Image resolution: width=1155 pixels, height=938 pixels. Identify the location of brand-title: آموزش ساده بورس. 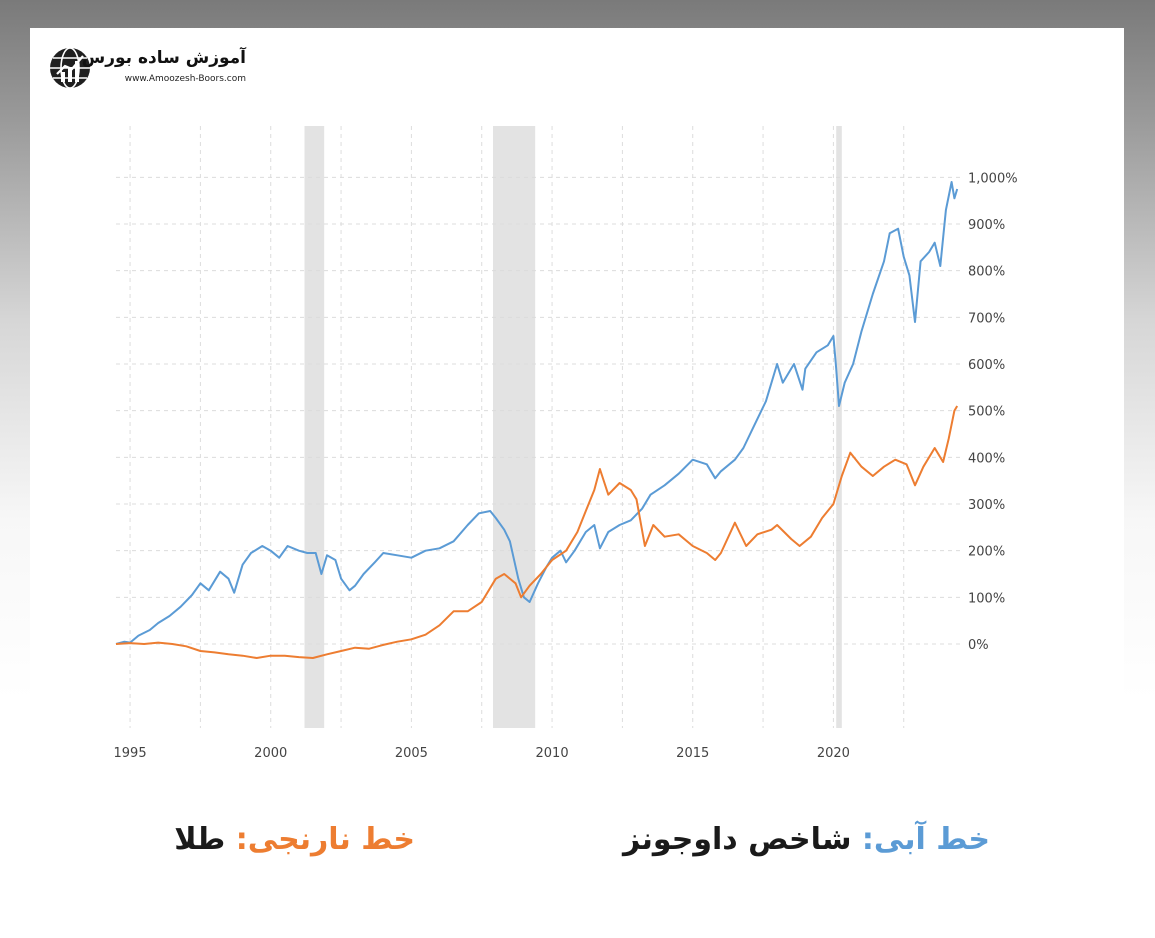
(163, 58).